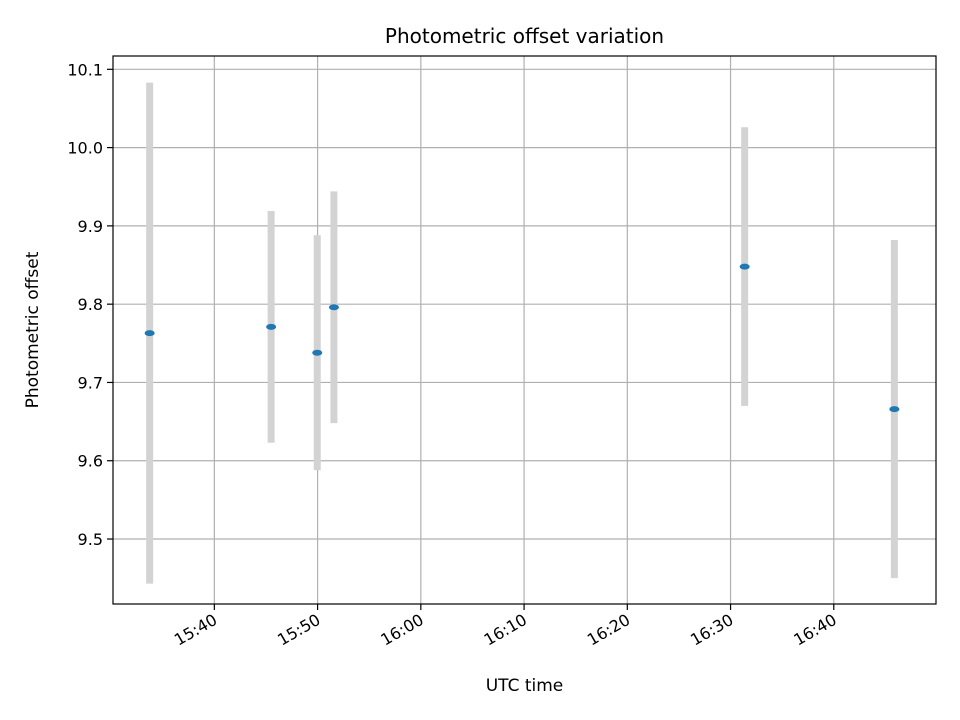 This screenshot has height=720, width=960. What do you see at coordinates (90, 382) in the screenshot?
I see `y-tick-label: 9.7` at bounding box center [90, 382].